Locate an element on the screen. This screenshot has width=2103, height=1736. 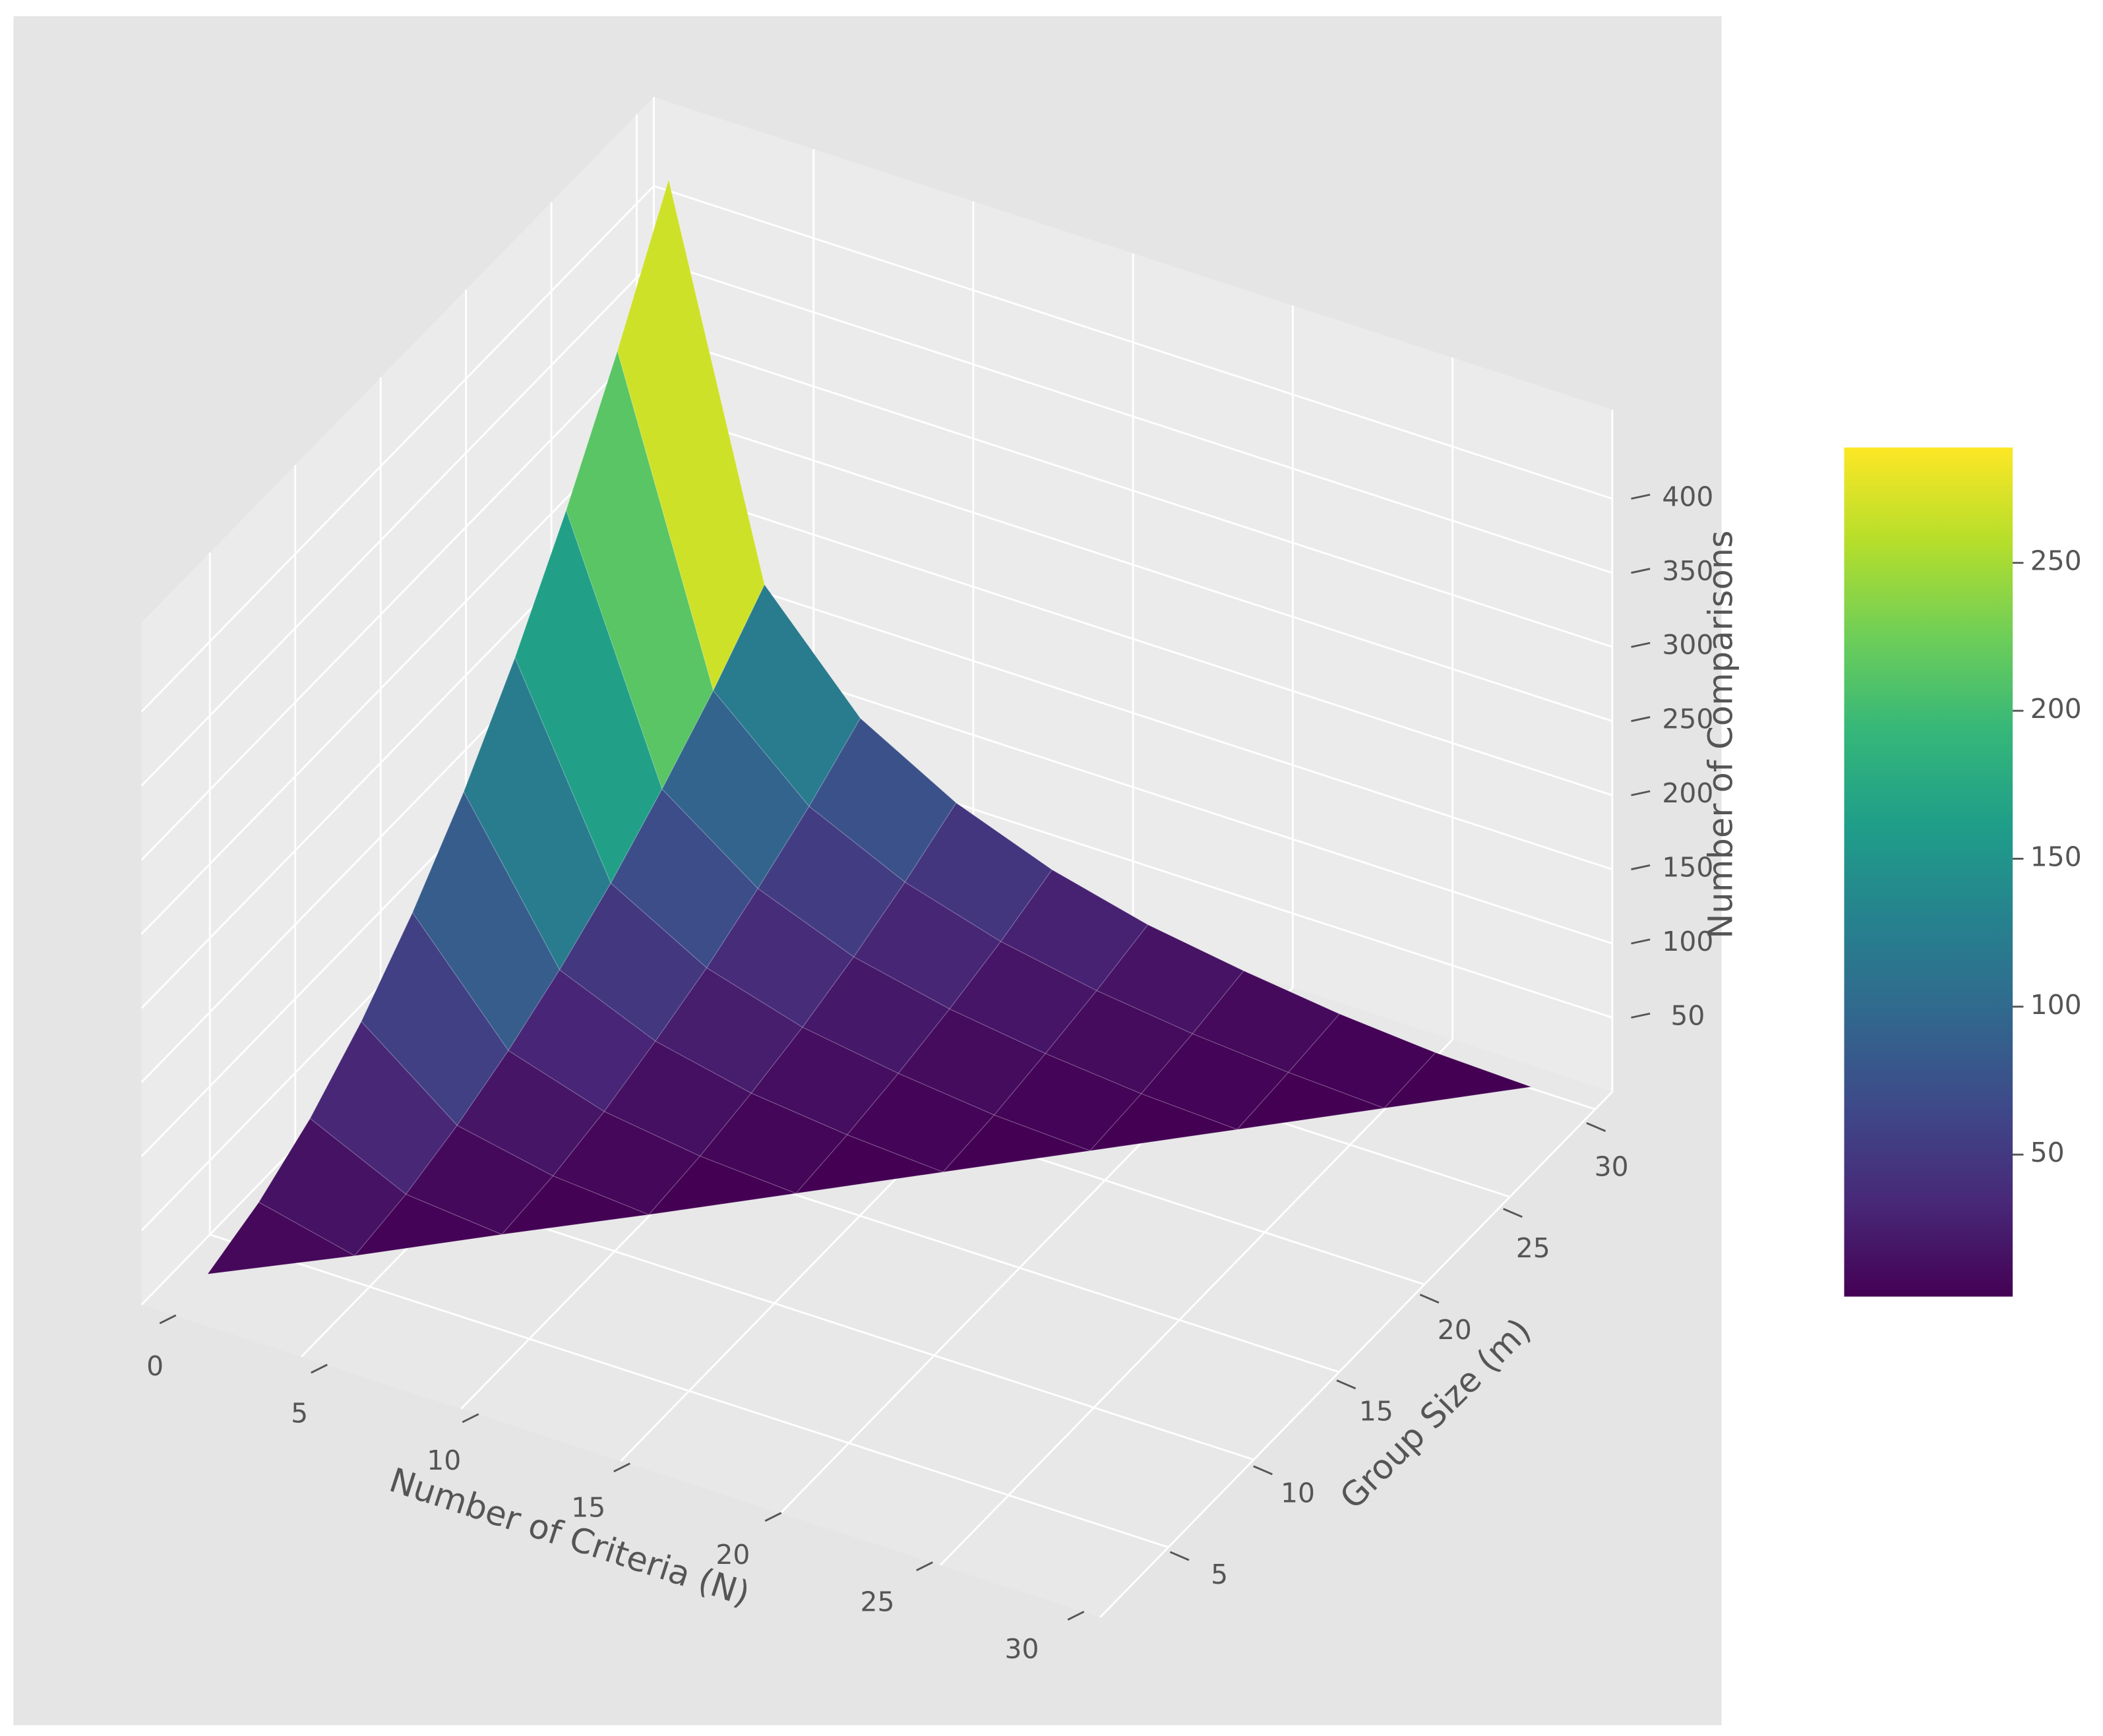
z-tick-label: 300 is located at coordinates (1687, 645).